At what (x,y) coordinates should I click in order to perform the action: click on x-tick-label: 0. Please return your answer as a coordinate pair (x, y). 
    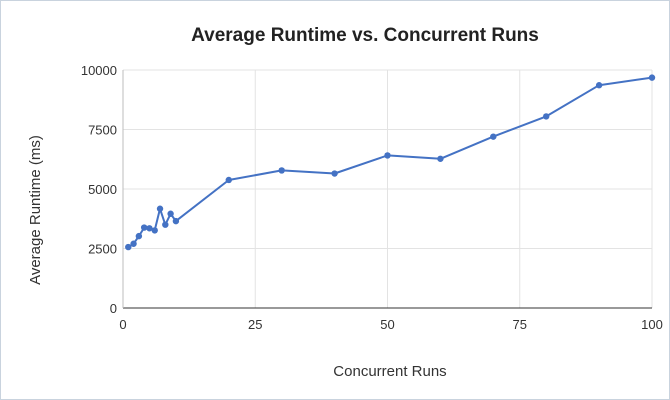
    Looking at the image, I should click on (122, 324).